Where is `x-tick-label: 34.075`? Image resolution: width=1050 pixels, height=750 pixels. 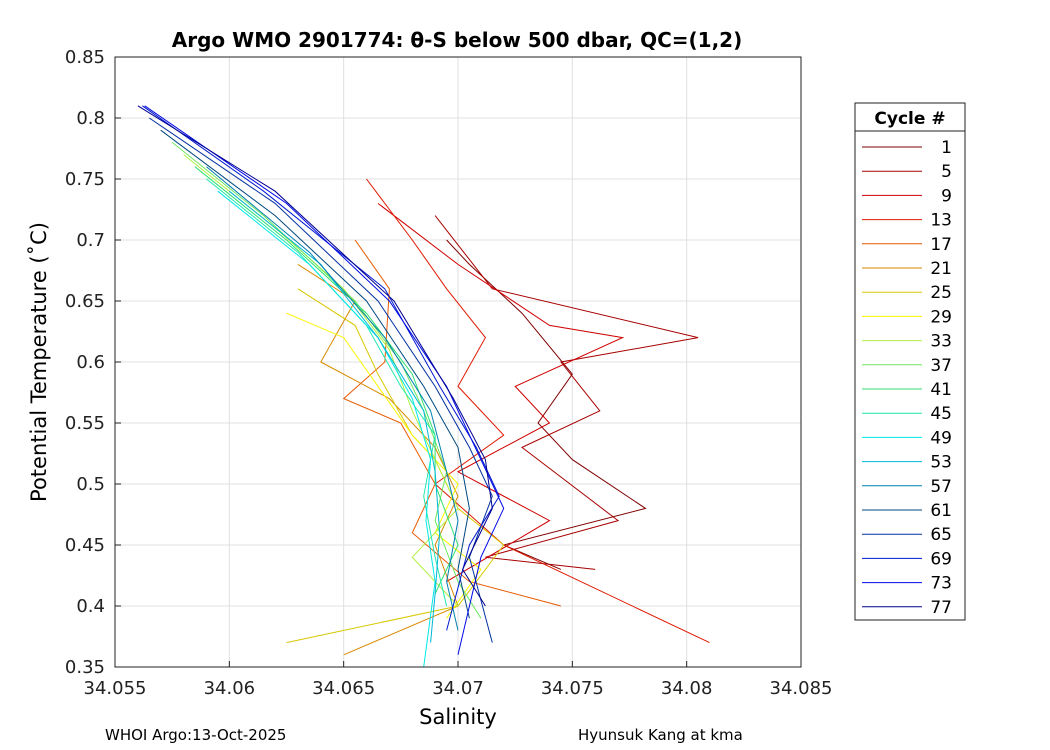 x-tick-label: 34.075 is located at coordinates (572, 688).